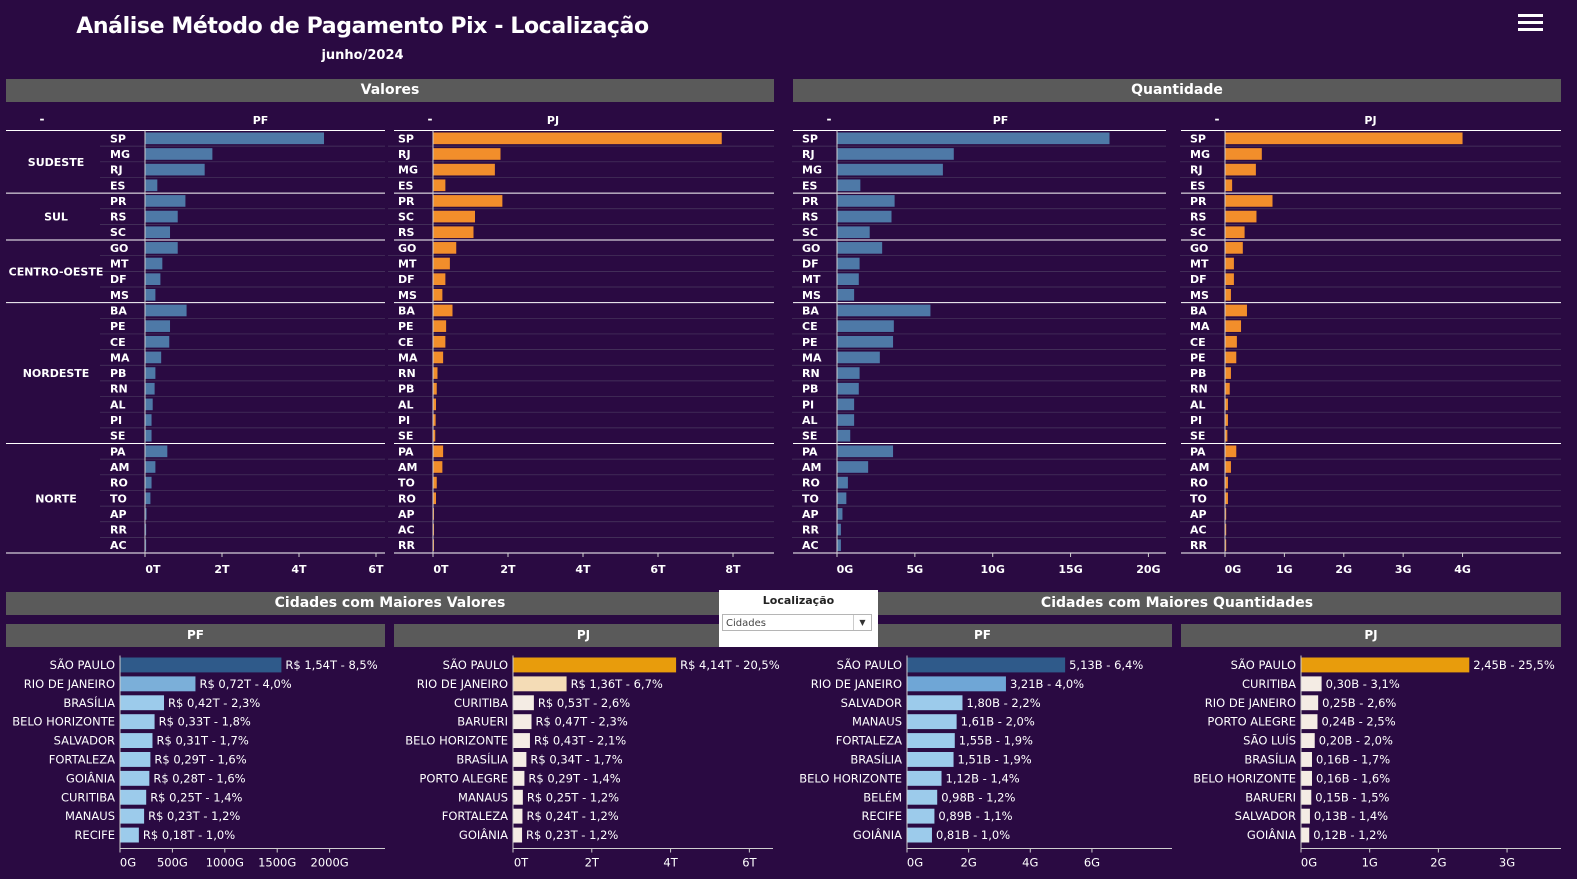 This screenshot has height=879, width=1577. Describe the element at coordinates (199, 778) in the screenshot. I see `city-value-label: R$ 0,28T - 1,6%` at that location.